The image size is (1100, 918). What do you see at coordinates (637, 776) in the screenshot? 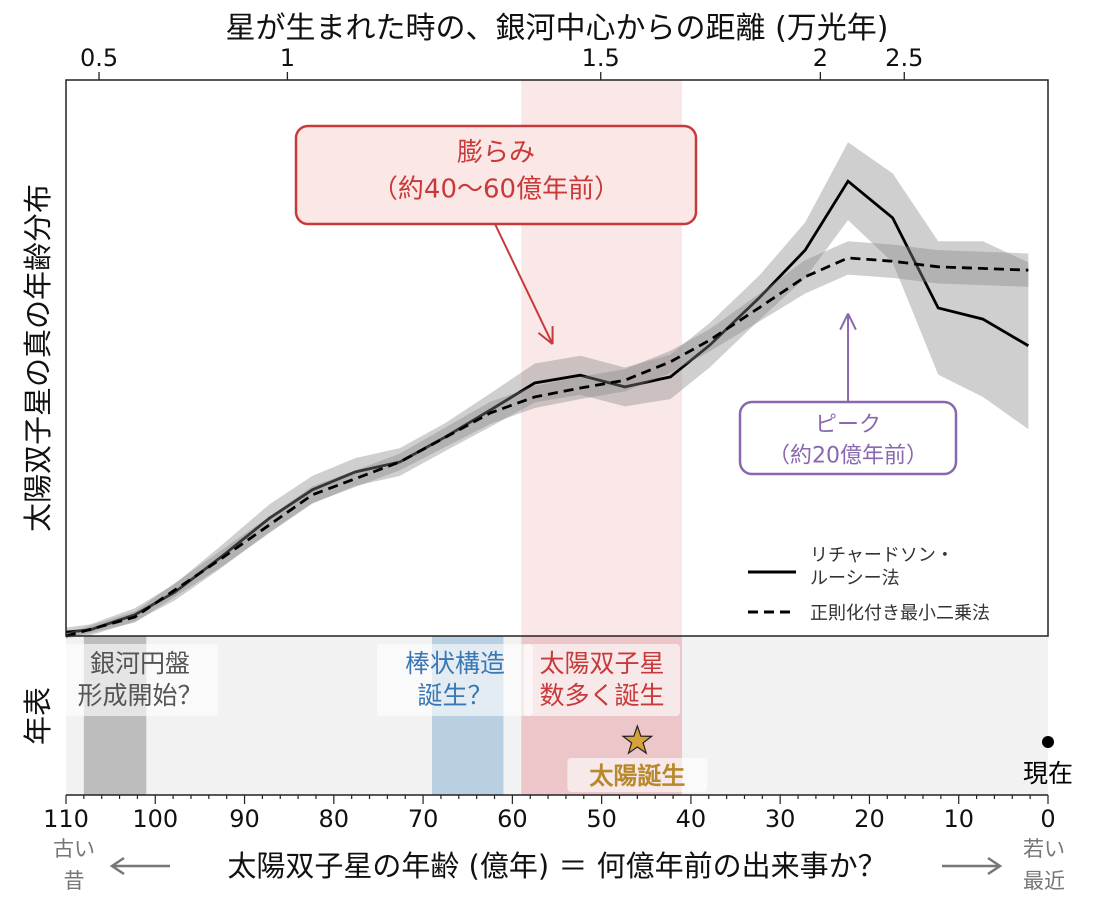
I see `sun-birth-label: 太陽誕生` at bounding box center [637, 776].